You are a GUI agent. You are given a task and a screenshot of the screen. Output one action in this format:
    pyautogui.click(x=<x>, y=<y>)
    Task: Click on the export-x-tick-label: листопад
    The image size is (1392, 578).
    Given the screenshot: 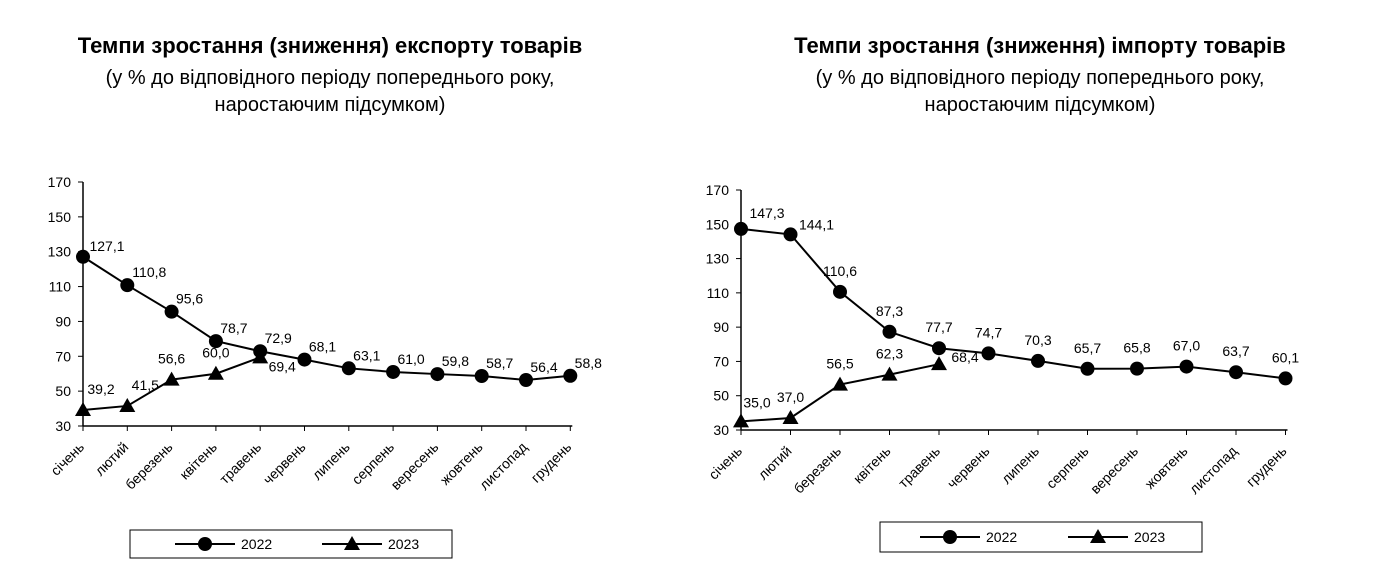 What is the action you would take?
    pyautogui.click(x=503, y=466)
    